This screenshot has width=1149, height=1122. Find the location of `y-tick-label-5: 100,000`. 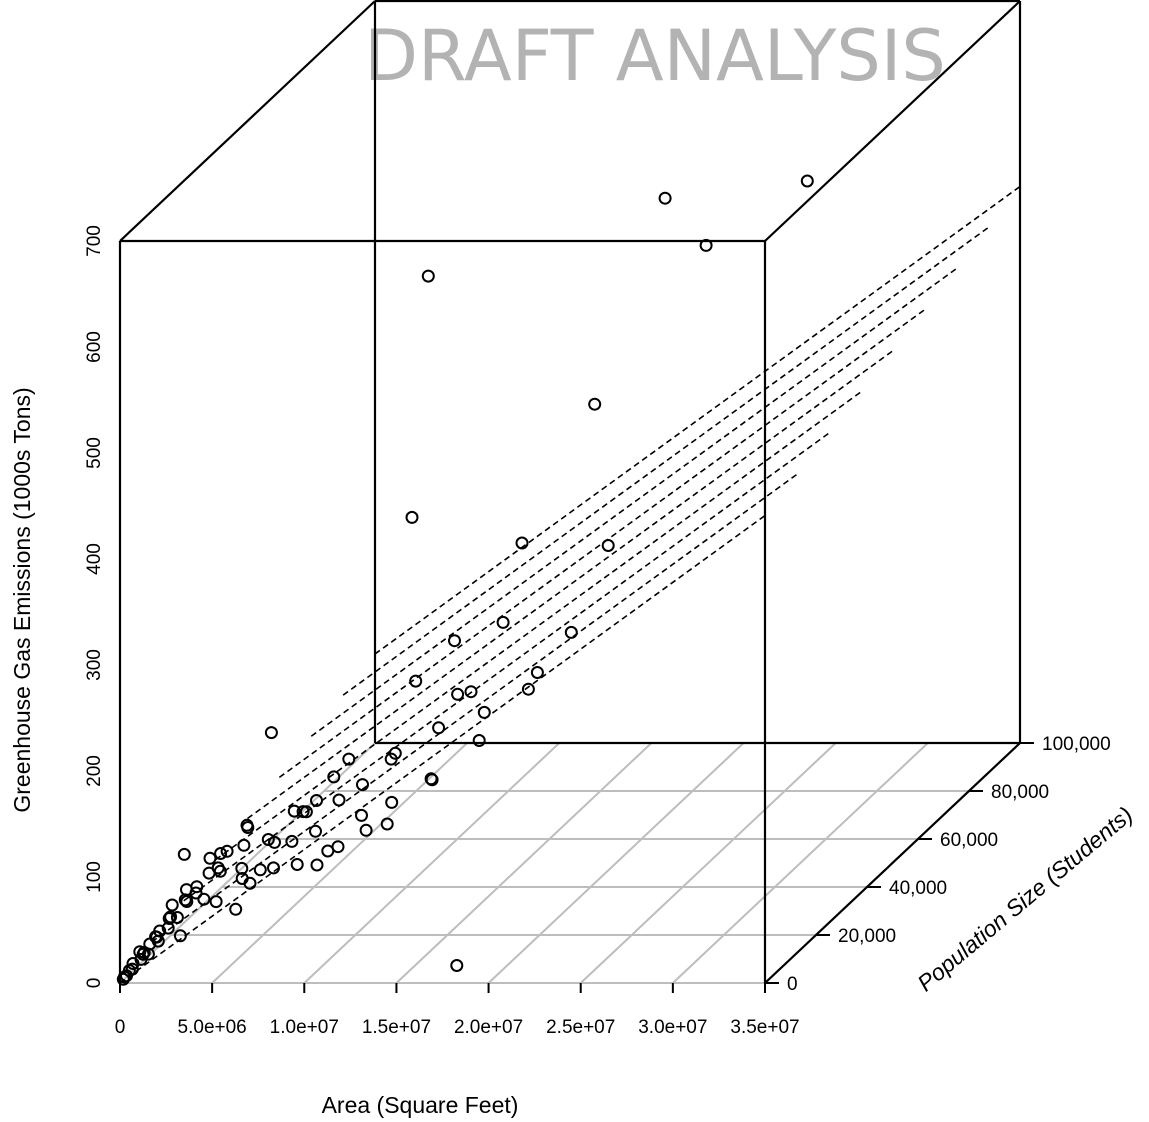

y-tick-label-5: 100,000 is located at coordinates (1076, 744).